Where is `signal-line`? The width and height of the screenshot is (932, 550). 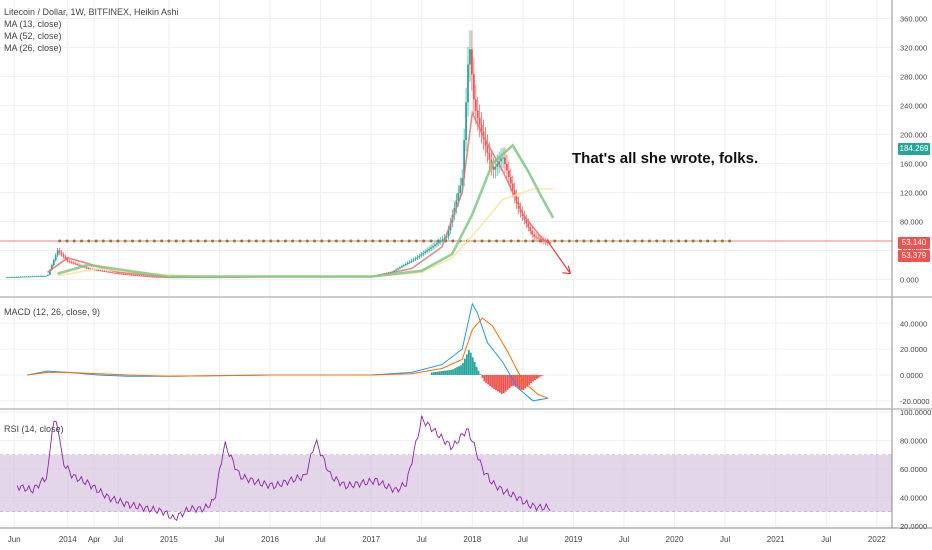 signal-line is located at coordinates (288, 358).